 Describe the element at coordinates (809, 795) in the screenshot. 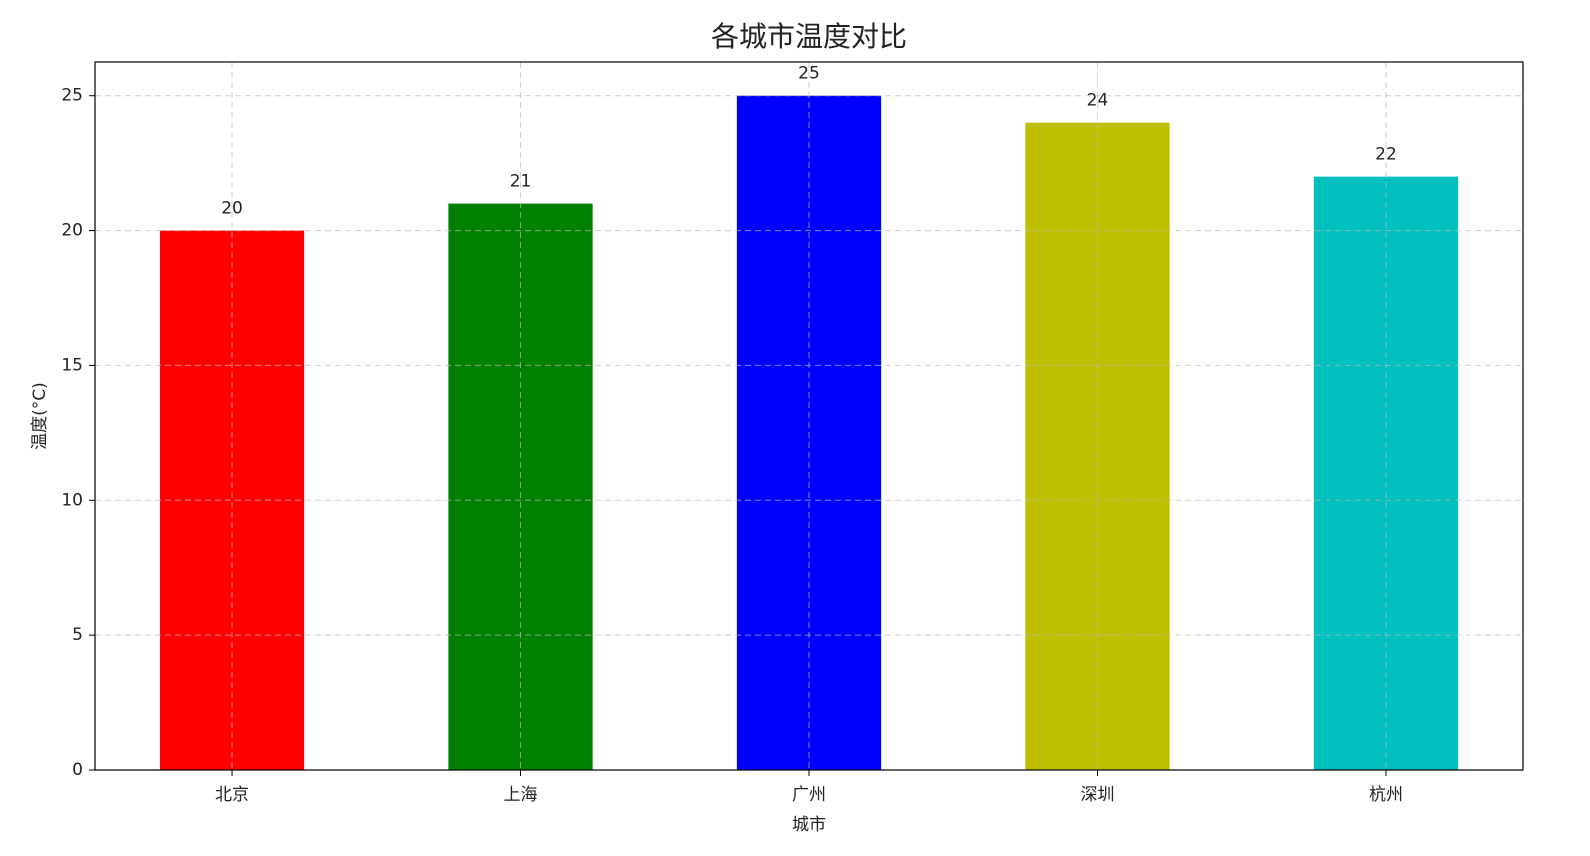

I see `x-tick-label: 广州` at that location.